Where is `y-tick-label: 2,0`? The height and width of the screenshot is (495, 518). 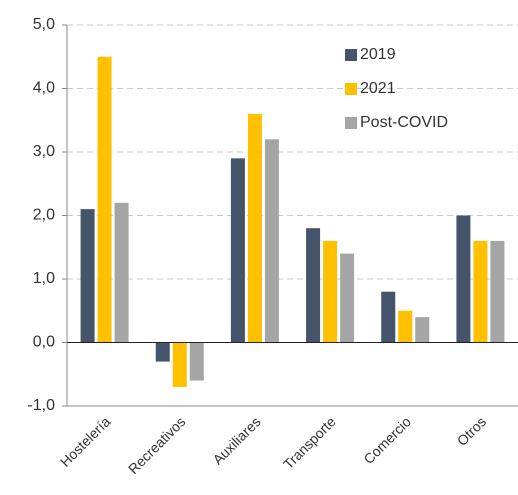 y-tick-label: 2,0 is located at coordinates (44, 215).